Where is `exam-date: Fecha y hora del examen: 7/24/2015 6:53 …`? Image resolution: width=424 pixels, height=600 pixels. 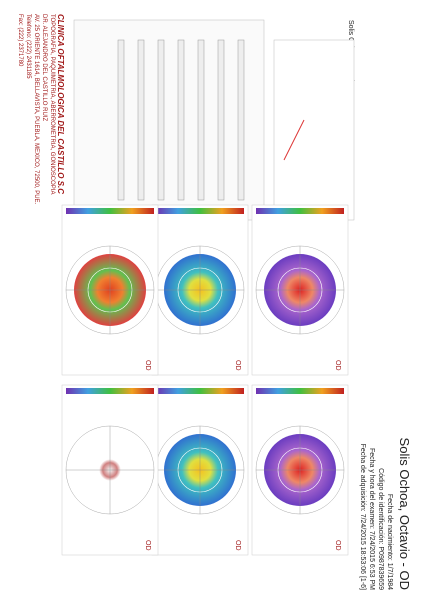
exam-date: Fecha y hora del examen: 7/24/2015 6:53 … is located at coordinates (371, 518).